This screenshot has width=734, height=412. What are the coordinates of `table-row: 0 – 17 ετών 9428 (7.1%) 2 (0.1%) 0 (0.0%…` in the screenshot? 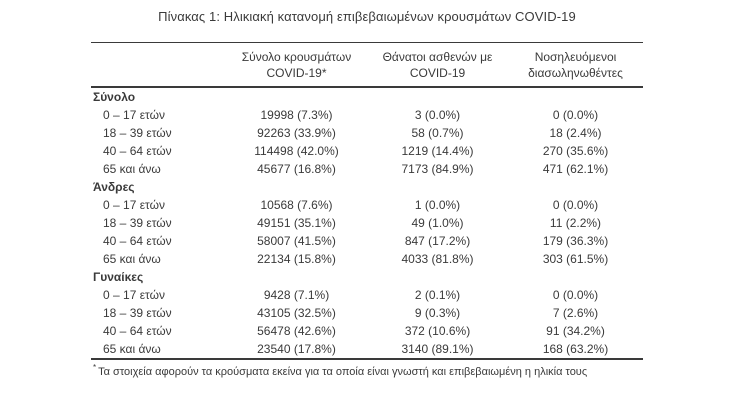 It's located at (367, 295).